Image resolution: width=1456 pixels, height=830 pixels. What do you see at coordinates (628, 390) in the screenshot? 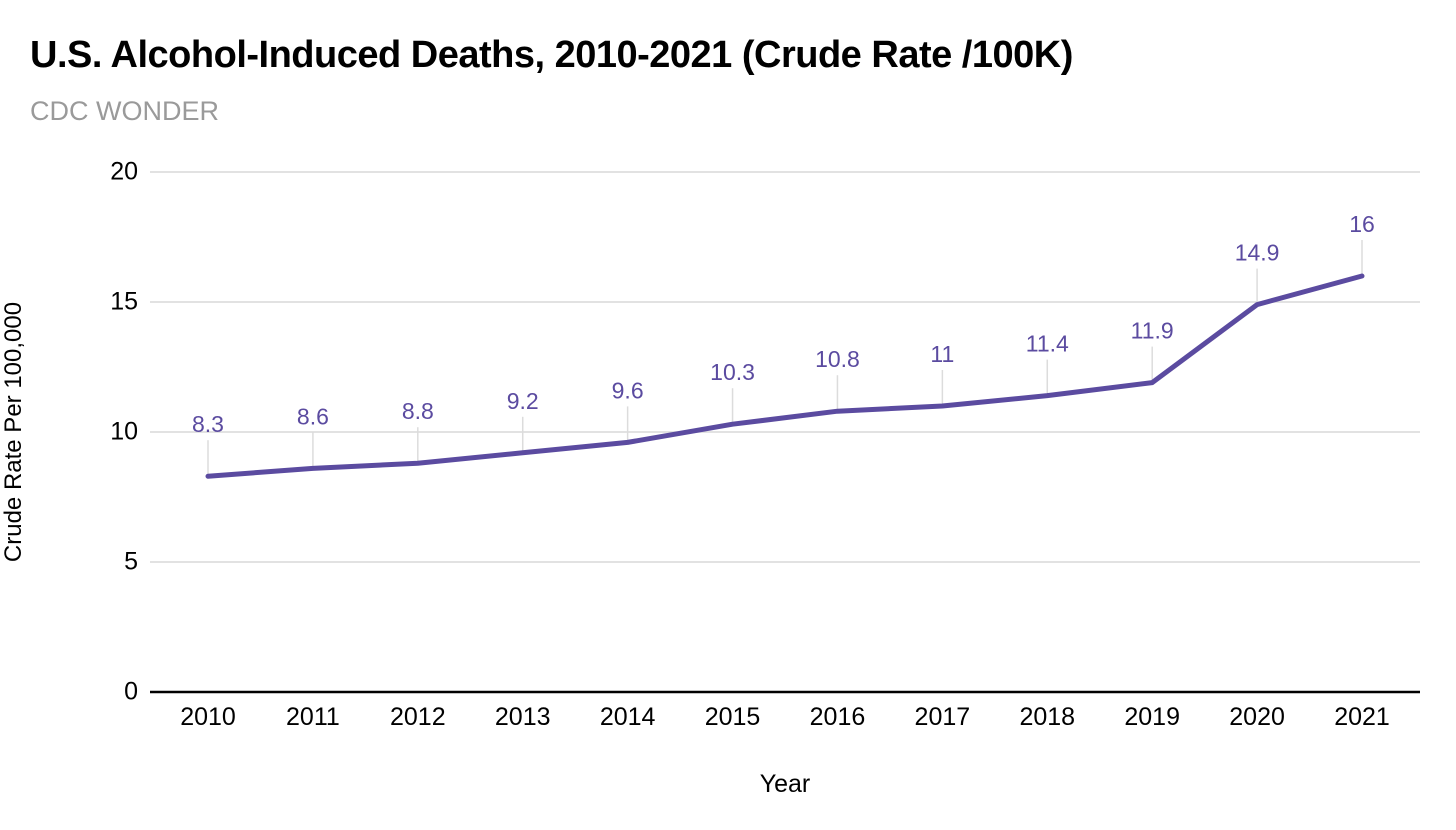
I see `data-label: 9.6` at bounding box center [628, 390].